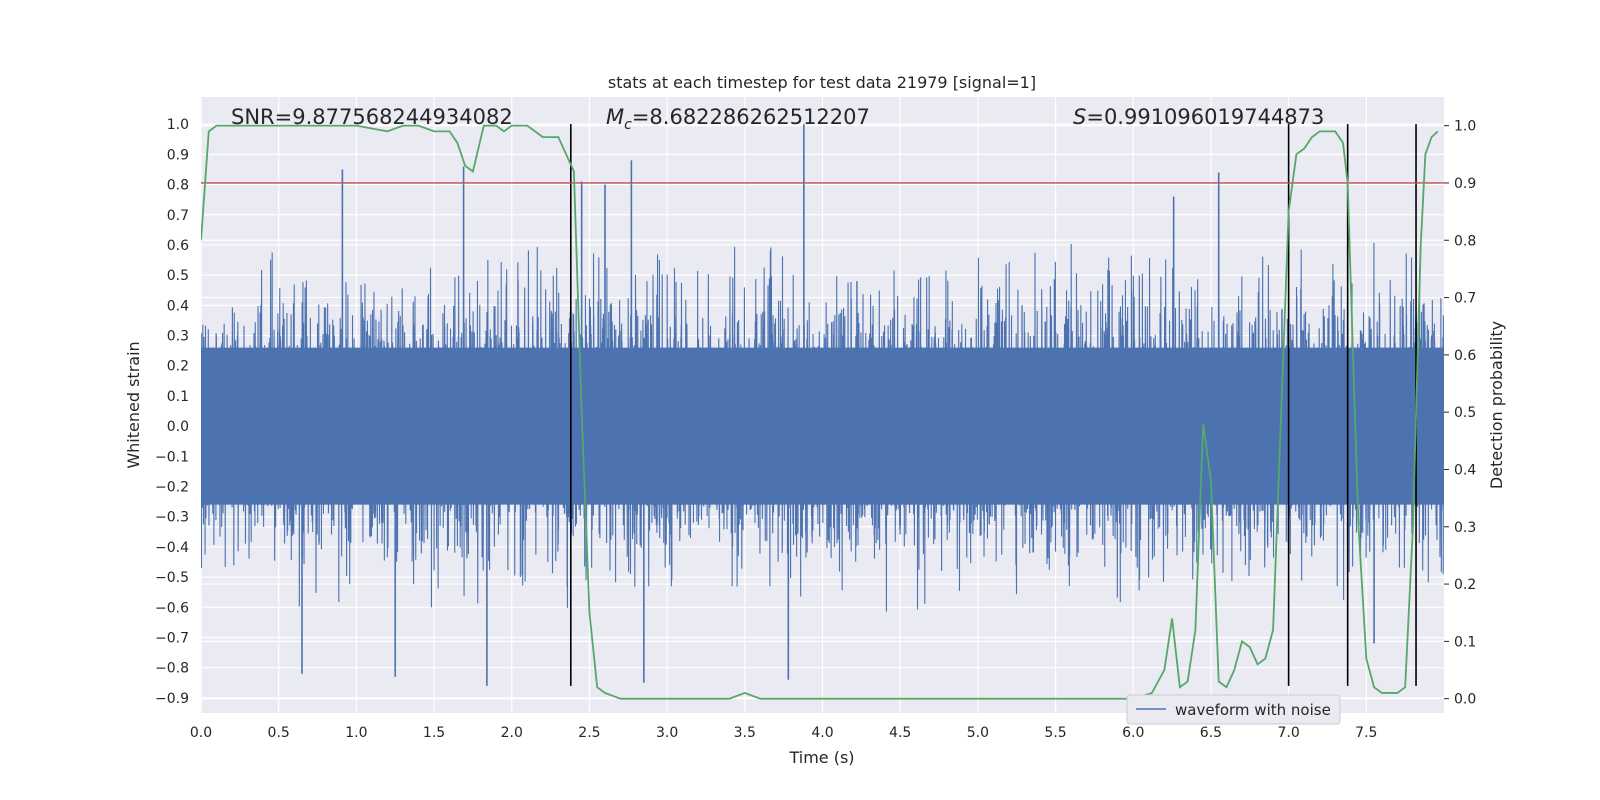 The image size is (1600, 800). What do you see at coordinates (900, 733) in the screenshot?
I see `x-tick-label: 4.5` at bounding box center [900, 733].